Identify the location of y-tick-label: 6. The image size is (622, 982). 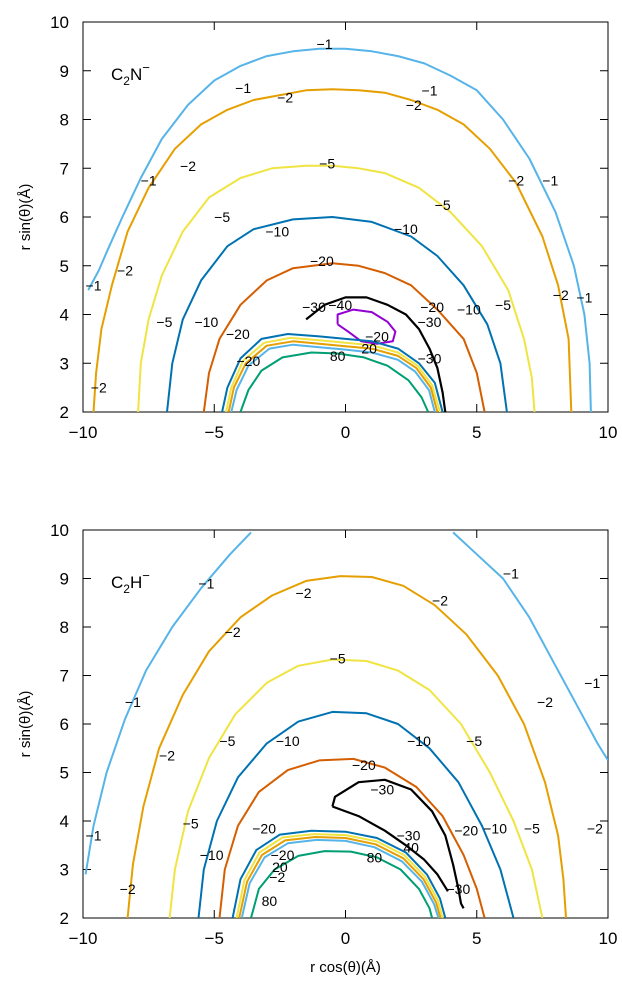
(64, 217).